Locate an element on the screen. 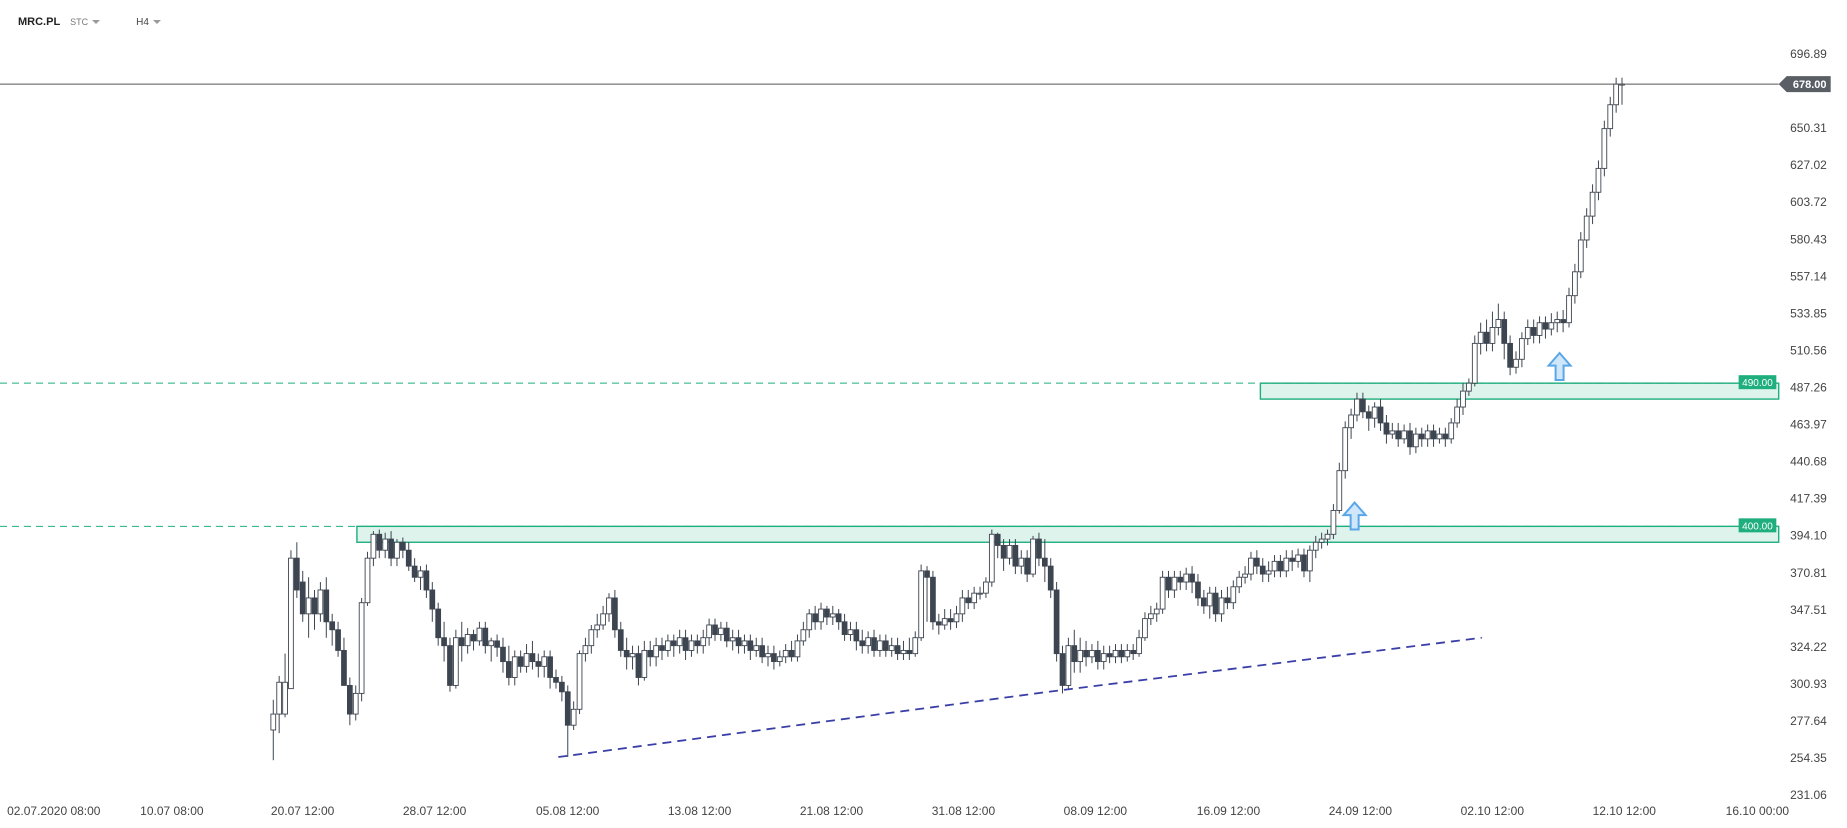 This screenshot has height=828, width=1847. timeframe-label: H4 is located at coordinates (142, 22).